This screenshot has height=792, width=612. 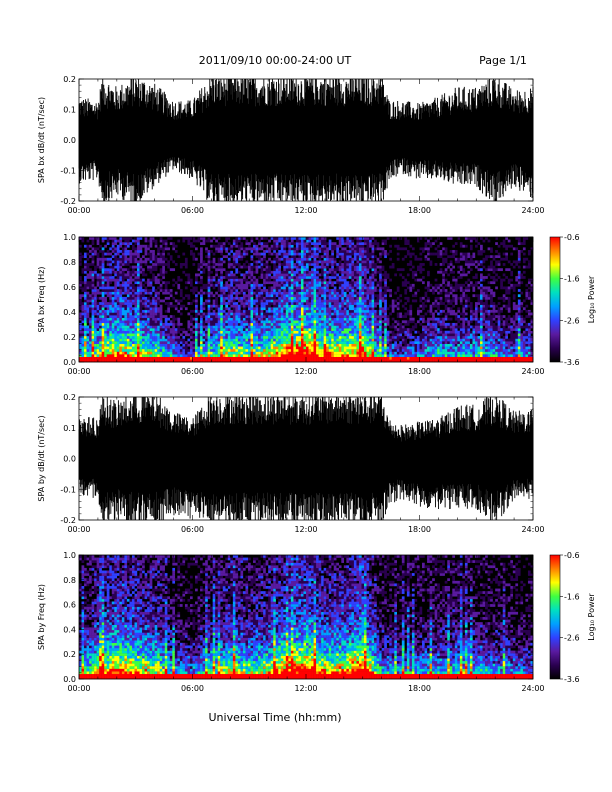 I want to click on x-tick-label: 24:00, so click(x=532, y=210).